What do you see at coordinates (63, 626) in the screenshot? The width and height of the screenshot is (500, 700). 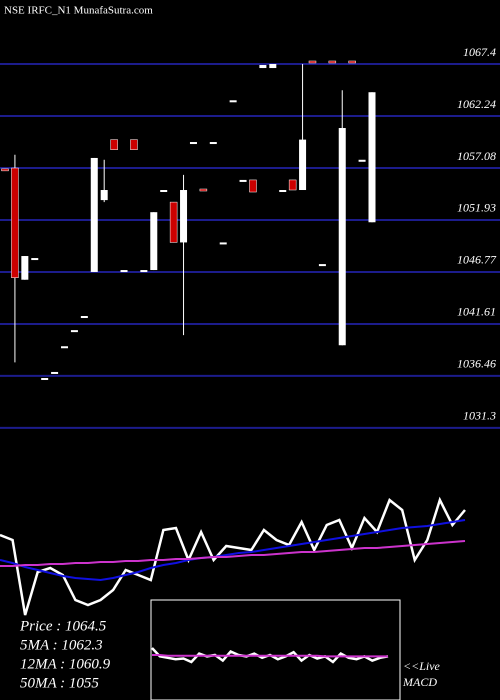 I see `legend-entry: Price : 1064.5` at bounding box center [63, 626].